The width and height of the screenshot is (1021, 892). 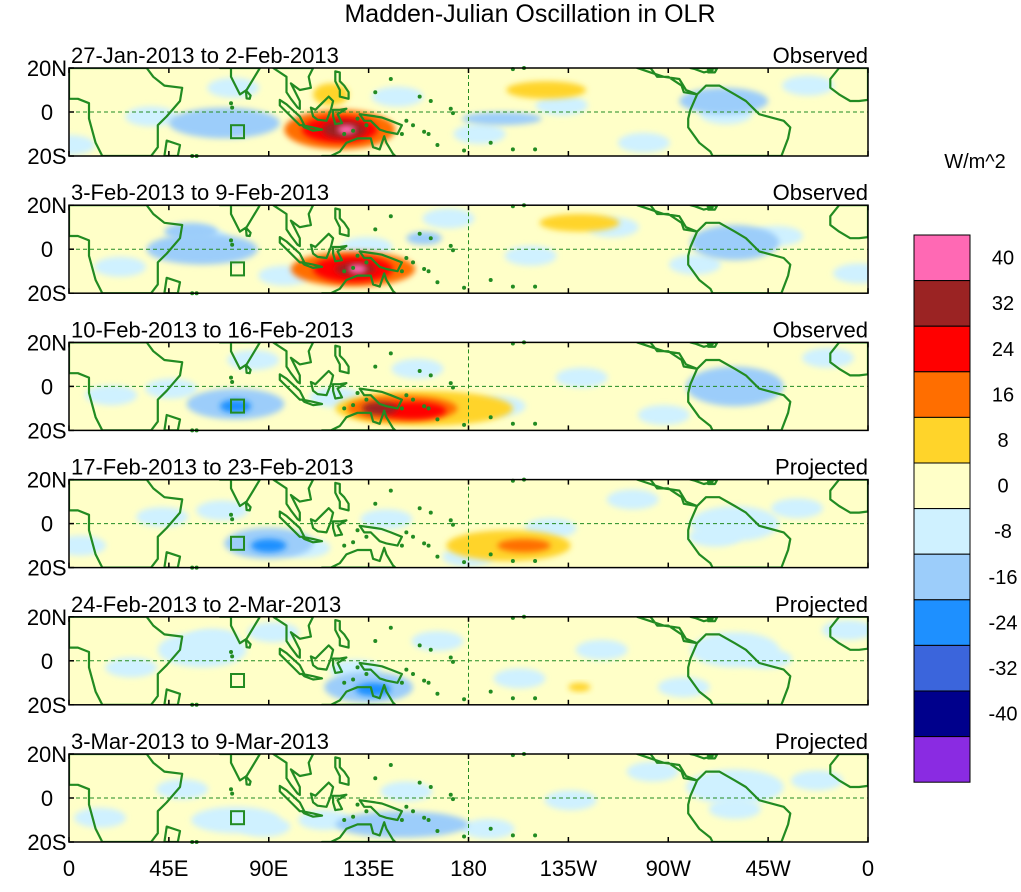 I want to click on panel: 20N 0 20S 27-Jan-2013 to 2-Feb-2013 Observed, so click(x=448, y=106).